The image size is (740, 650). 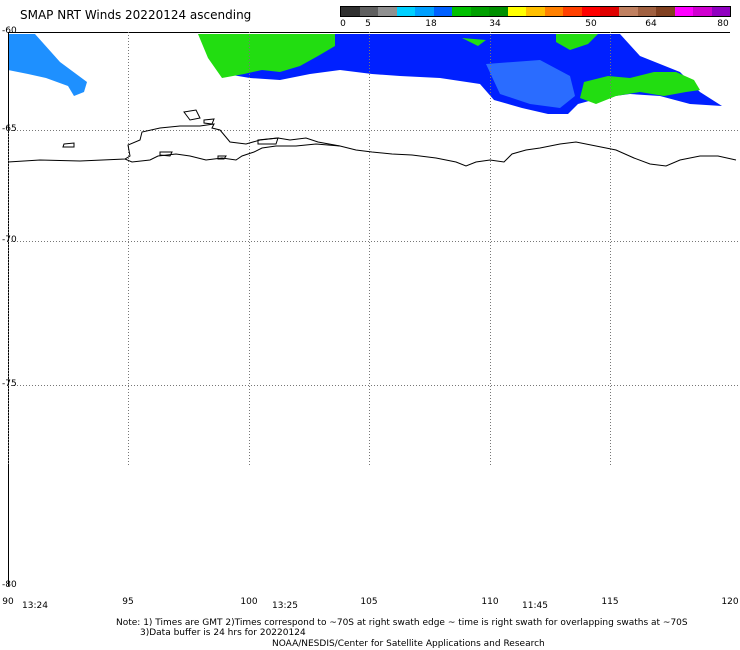 What do you see at coordinates (730, 602) in the screenshot?
I see `longitude-label: 120` at bounding box center [730, 602].